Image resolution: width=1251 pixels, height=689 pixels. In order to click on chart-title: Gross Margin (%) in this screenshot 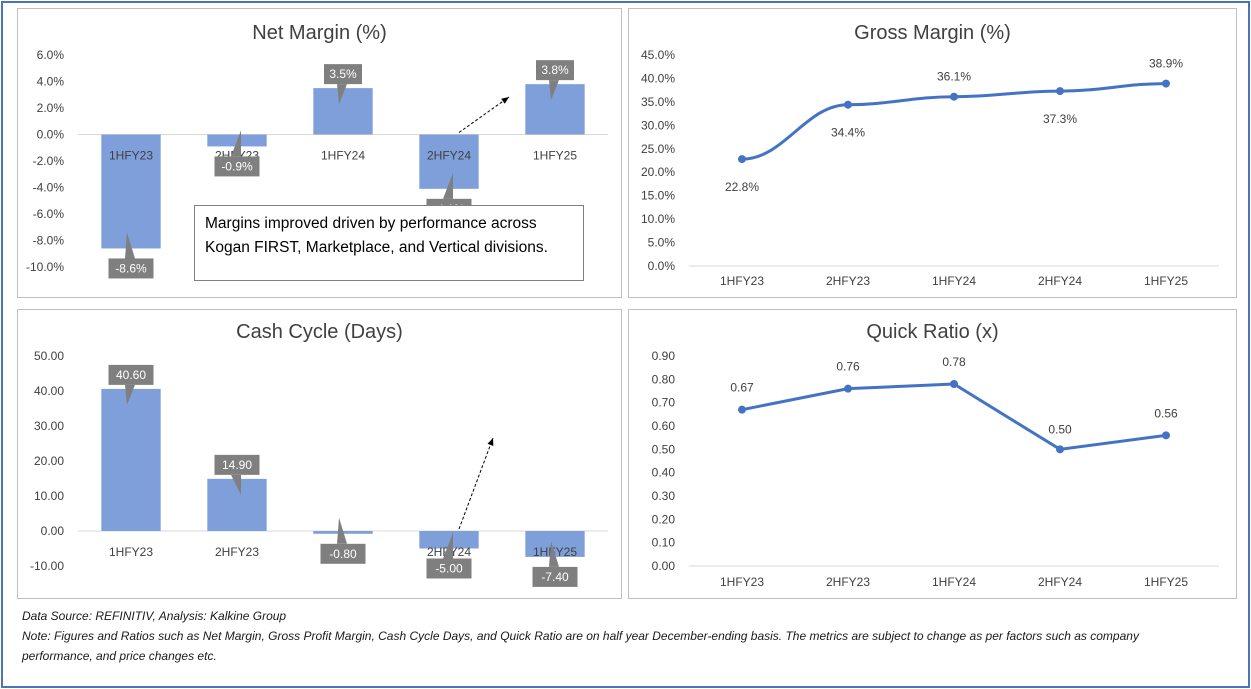, I will do `click(932, 33)`.